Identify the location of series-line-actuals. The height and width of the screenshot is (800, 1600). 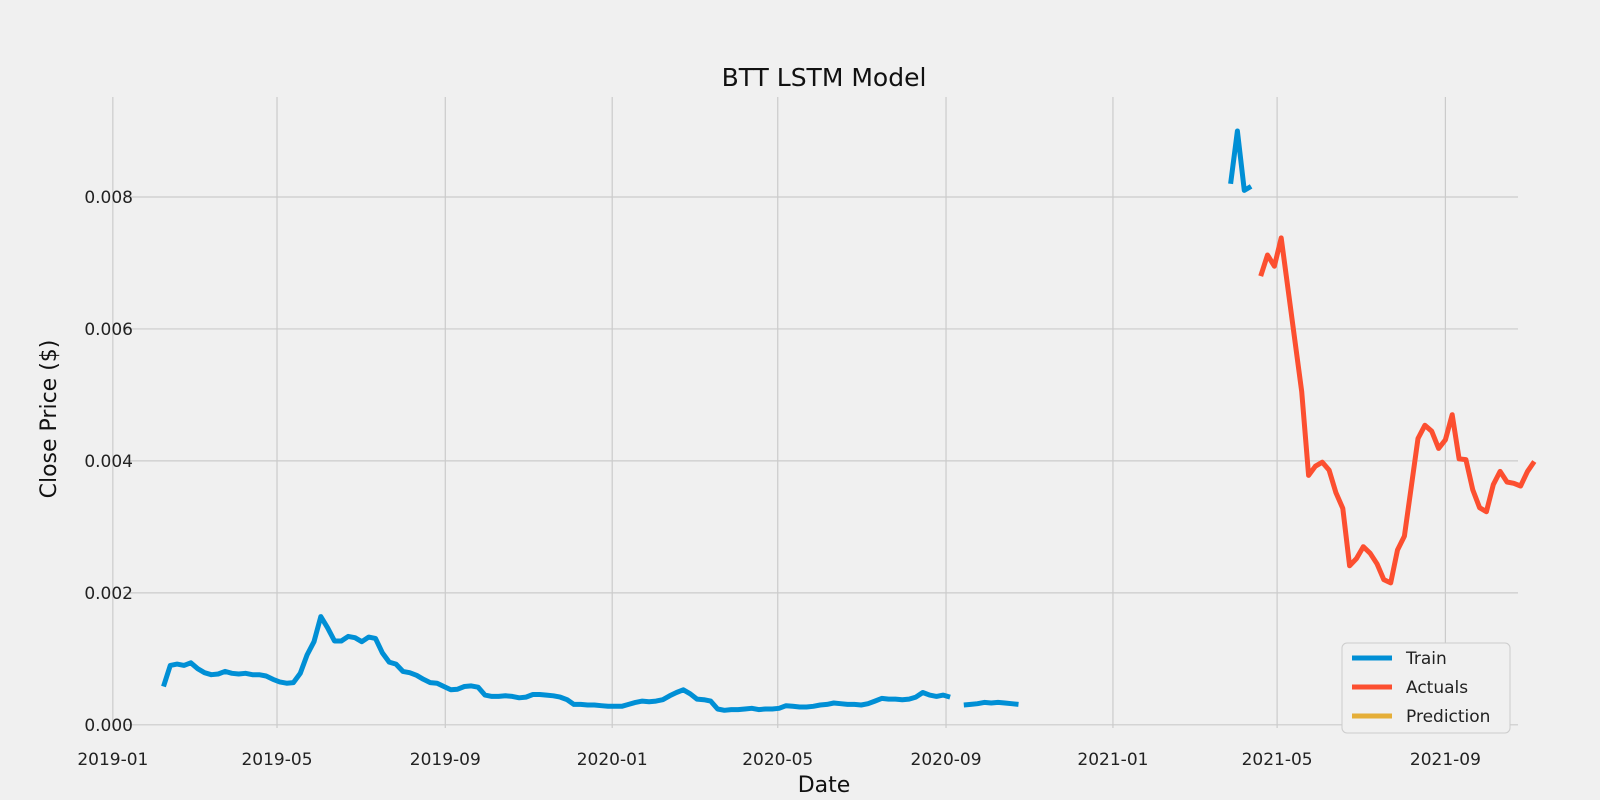
(1397, 410).